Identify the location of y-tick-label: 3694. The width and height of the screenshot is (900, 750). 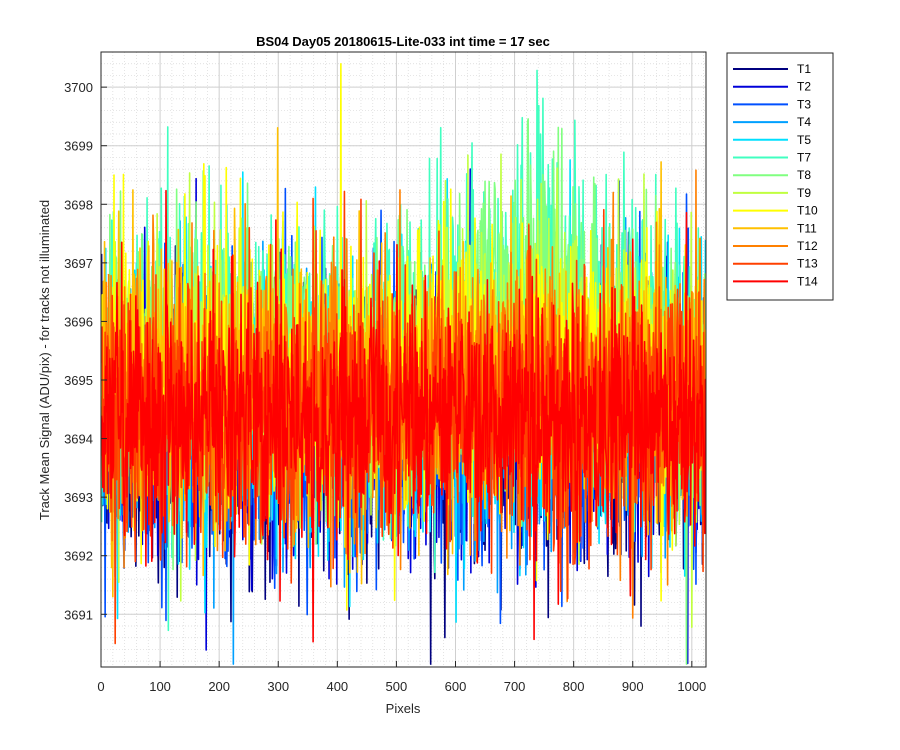
(78, 439).